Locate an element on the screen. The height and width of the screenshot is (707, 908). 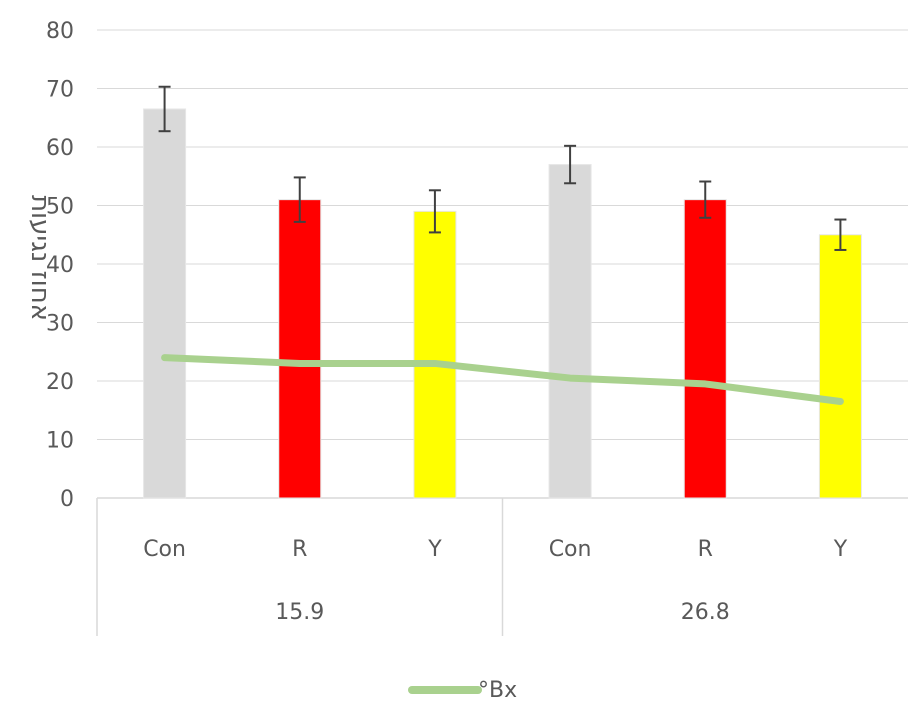
series-line-bx is located at coordinates (502, 379).